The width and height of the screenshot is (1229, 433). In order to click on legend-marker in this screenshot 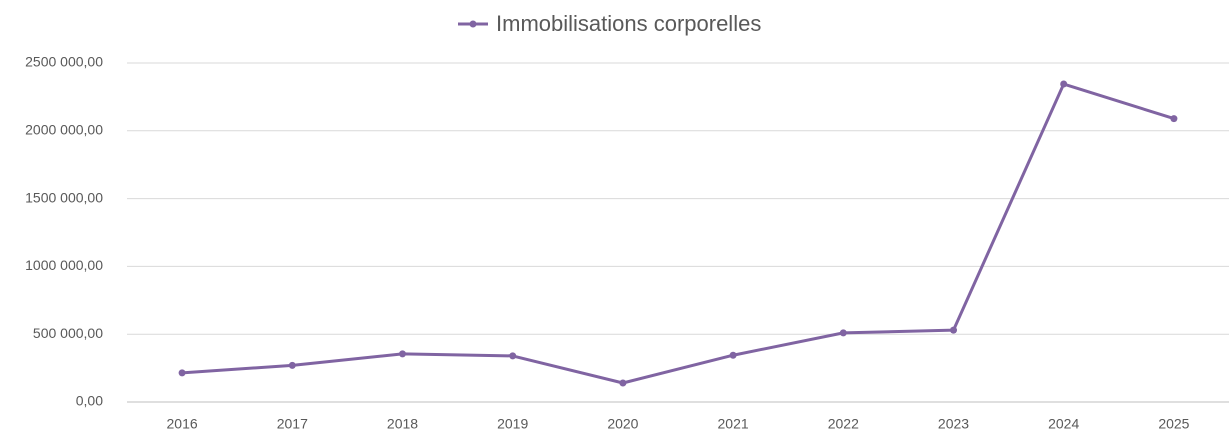, I will do `click(473, 24)`.